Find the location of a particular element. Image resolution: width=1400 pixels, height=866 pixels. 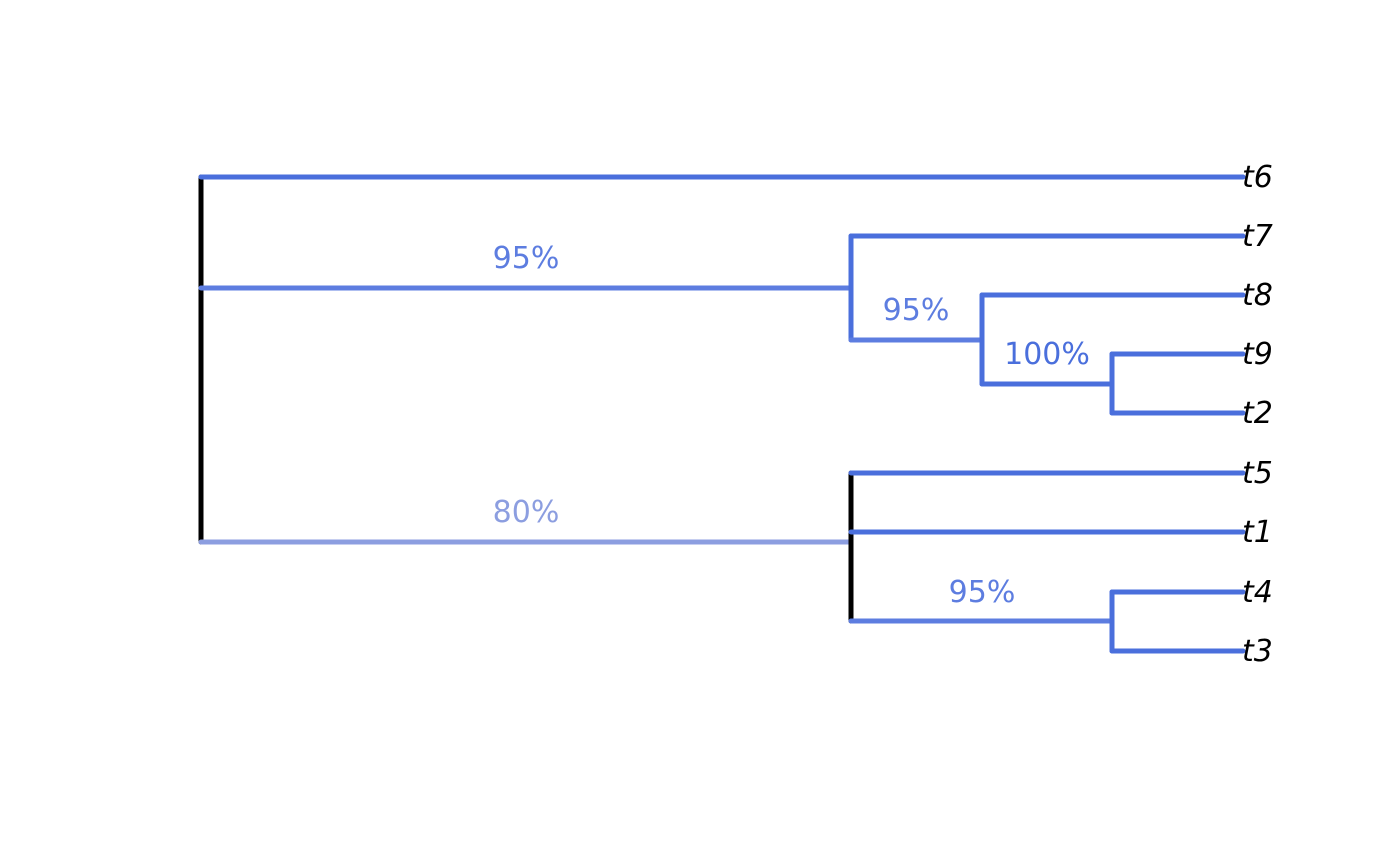

support-label-upper-clade: 95% is located at coordinates (526, 258).